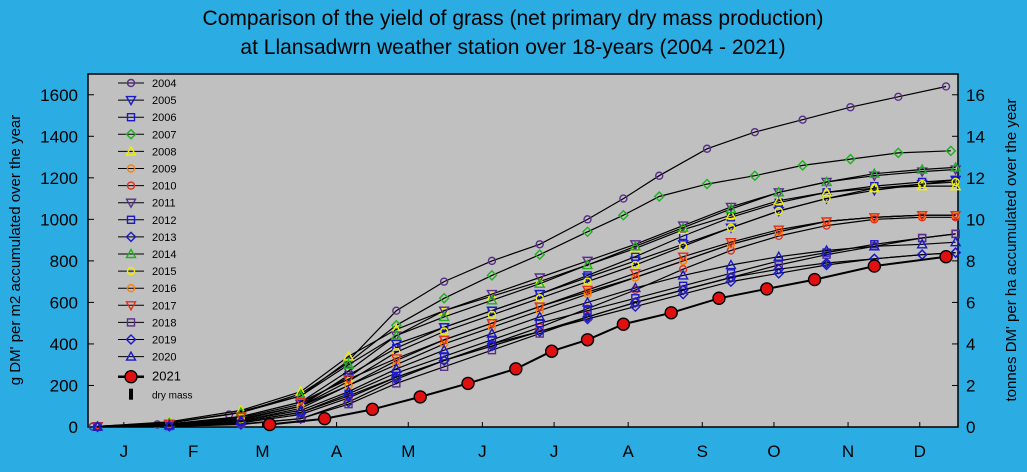 This screenshot has width=1027, height=472. I want to click on legend-label: 2010, so click(164, 187).